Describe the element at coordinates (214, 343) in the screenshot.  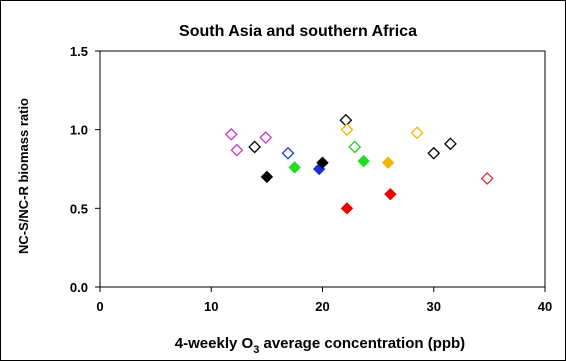
I see `x-axis-label-part-1: 4-weekly O` at that location.